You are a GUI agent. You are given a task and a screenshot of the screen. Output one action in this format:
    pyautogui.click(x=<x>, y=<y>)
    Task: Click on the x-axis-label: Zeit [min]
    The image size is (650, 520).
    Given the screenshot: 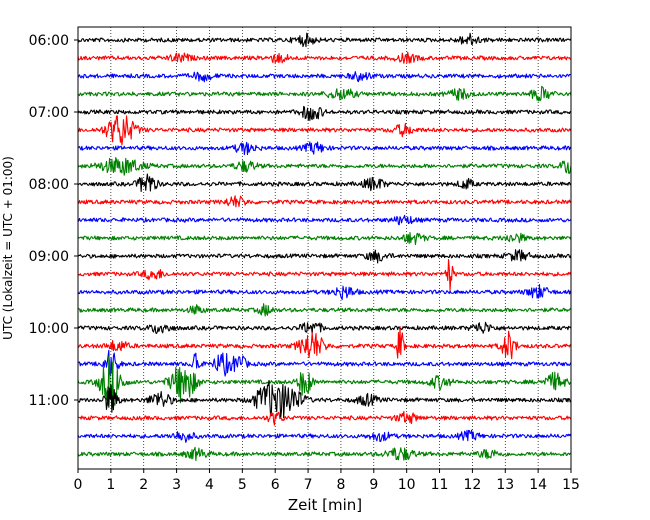 What is the action you would take?
    pyautogui.click(x=325, y=505)
    